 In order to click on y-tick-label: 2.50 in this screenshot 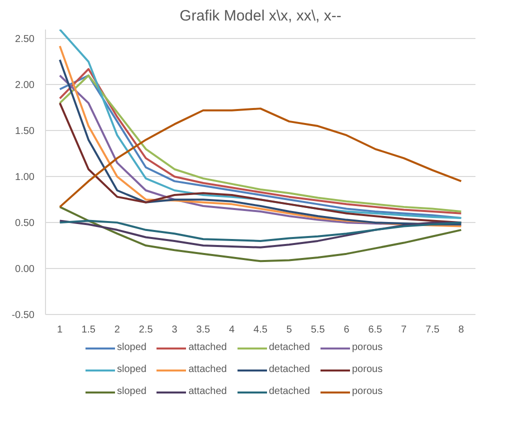, I will do `click(25, 40)`.